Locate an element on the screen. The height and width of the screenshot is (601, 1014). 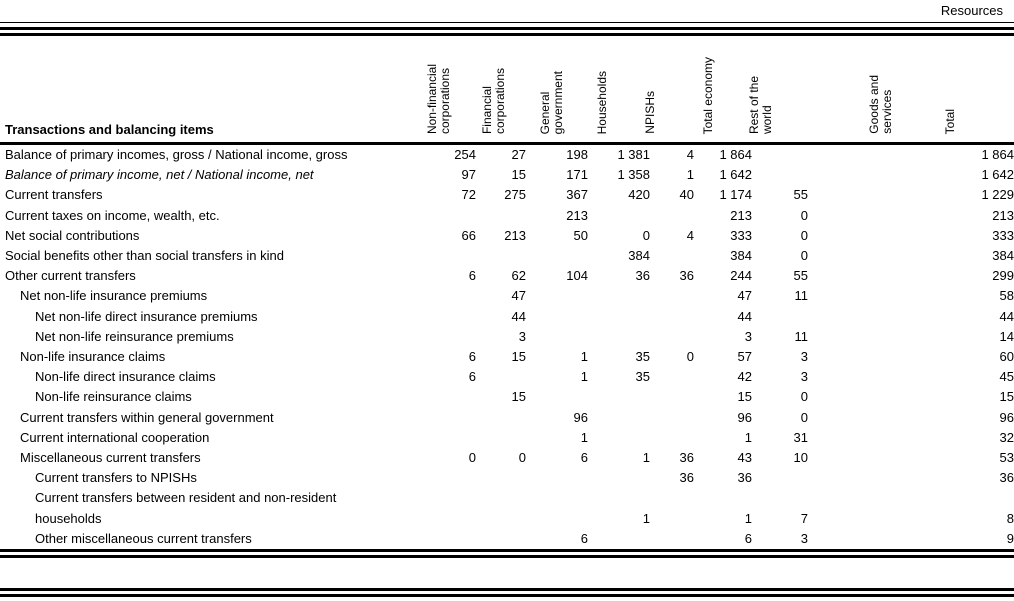
row-label: Non-life insurance claims is located at coordinates (93, 357).